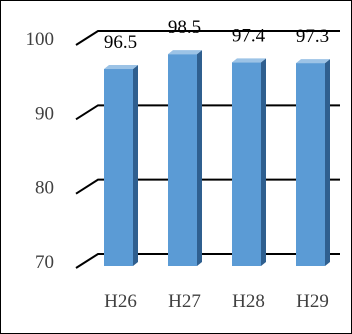 This screenshot has width=352, height=334. Describe the element at coordinates (249, 60) in the screenshot. I see `bar-top-H28` at that location.